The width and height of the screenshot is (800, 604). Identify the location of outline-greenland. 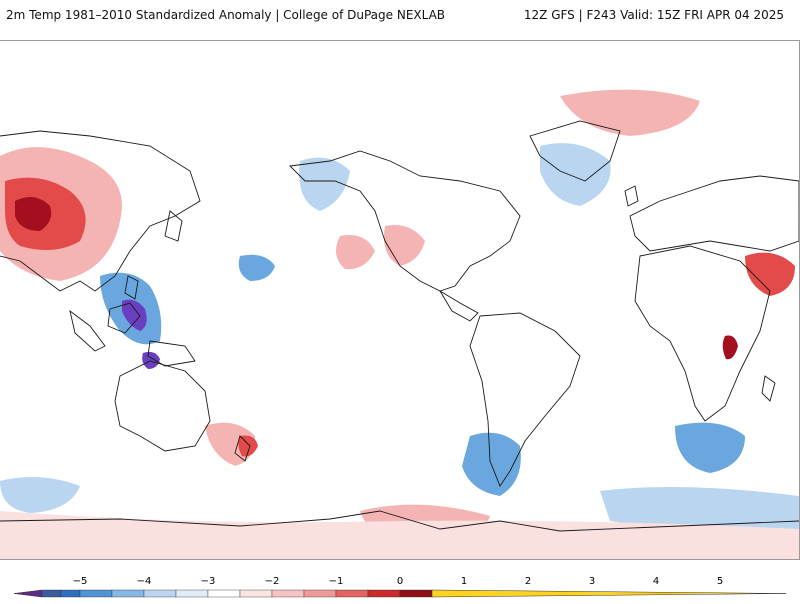
(575, 151).